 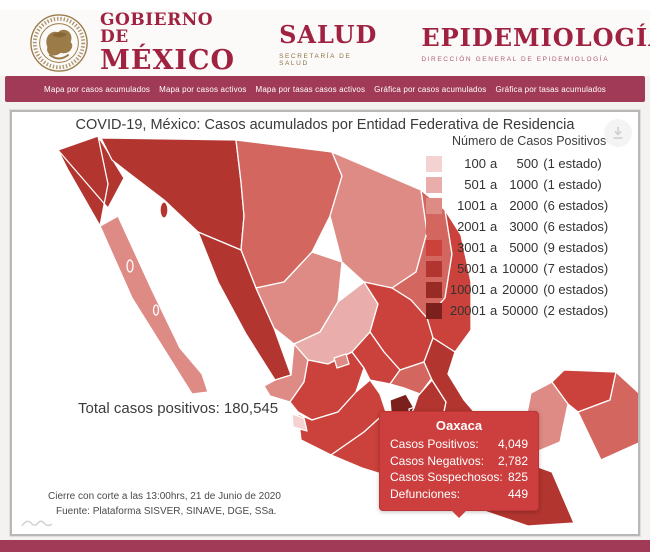 What do you see at coordinates (576, 310) in the screenshot?
I see `legend-count: (2 estados)` at bounding box center [576, 310].